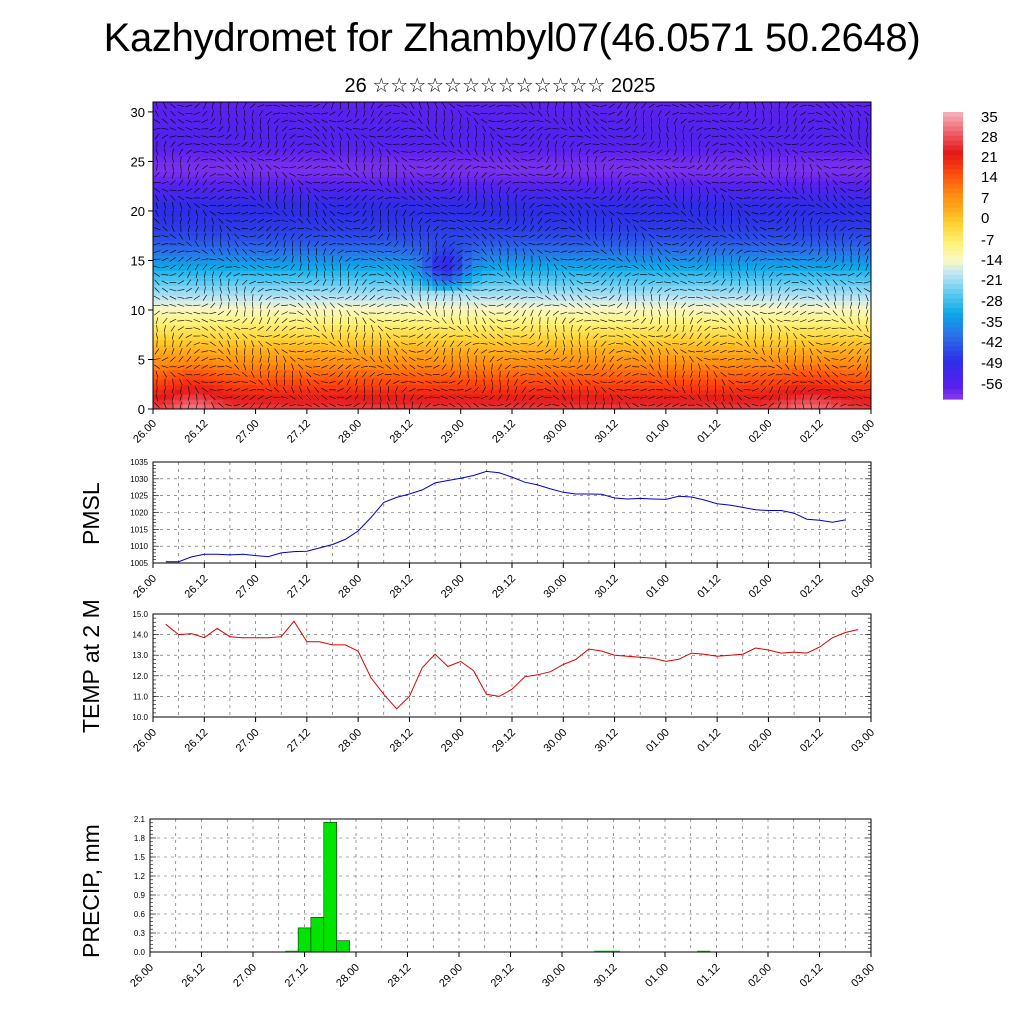 Image resolution: width=1024 pixels, height=1024 pixels. Describe the element at coordinates (140, 655) in the screenshot. I see `y-tick-label: 13.0` at that location.